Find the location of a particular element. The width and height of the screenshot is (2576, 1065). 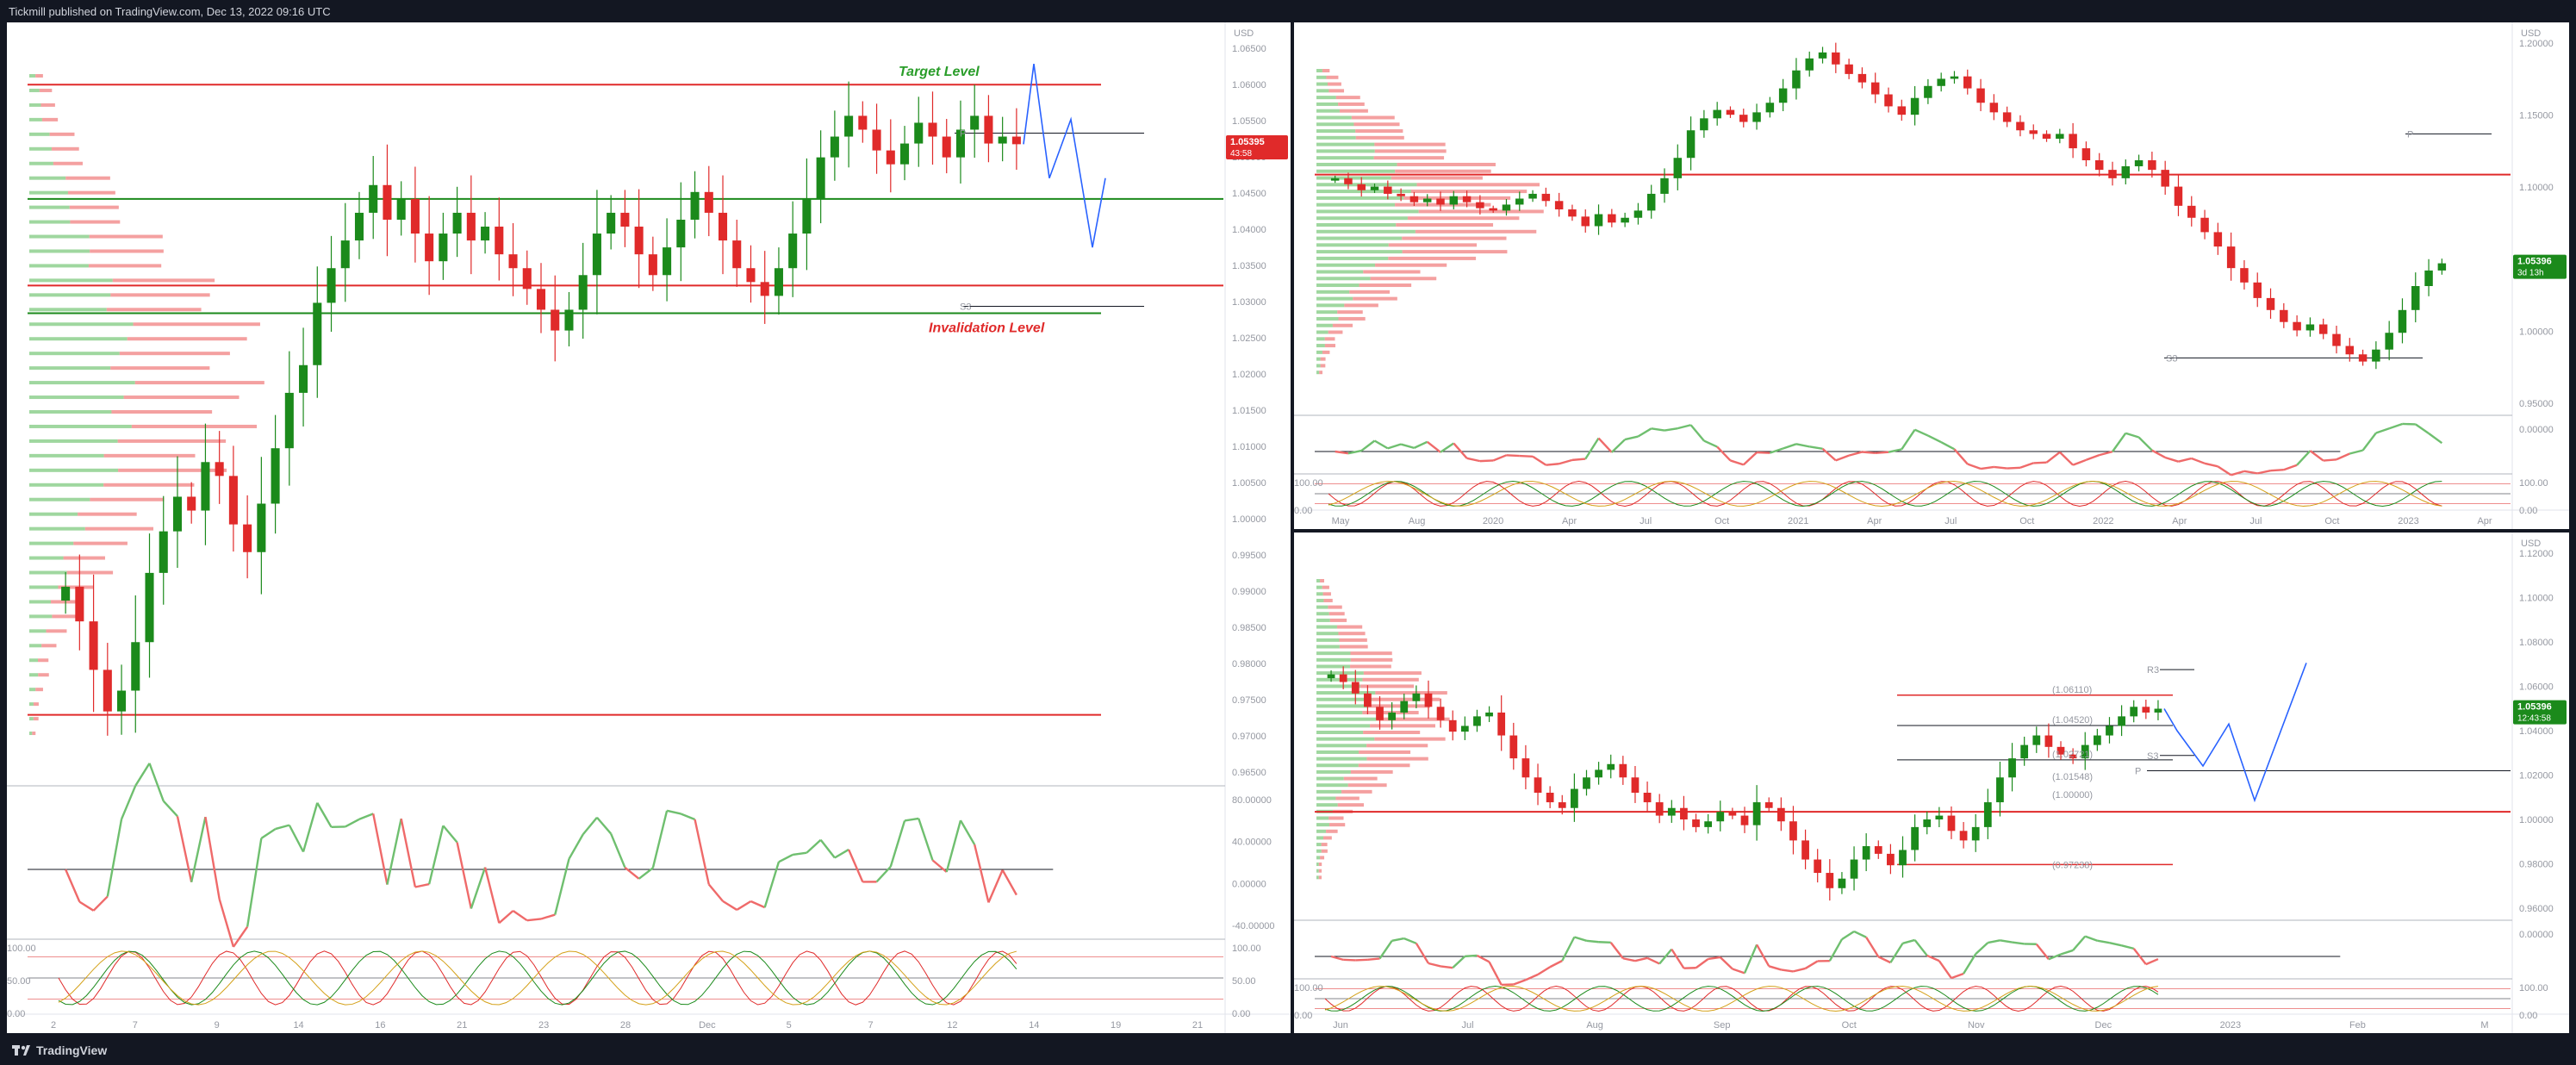

pivot-s3-label: S3 is located at coordinates (2152, 756).